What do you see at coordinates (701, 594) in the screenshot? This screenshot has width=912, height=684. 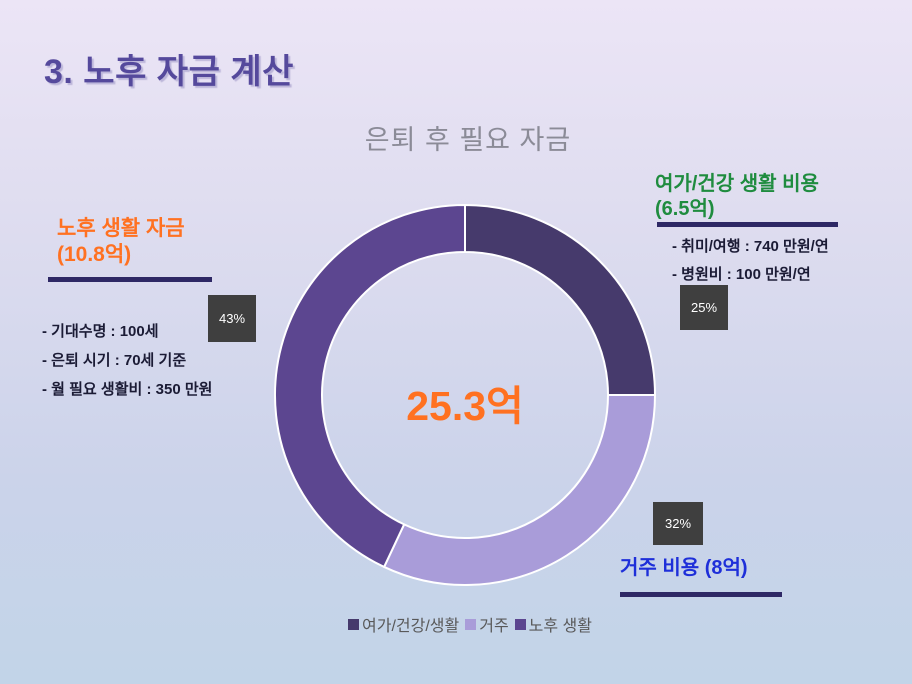 I see `annotation-bottomright-underline` at bounding box center [701, 594].